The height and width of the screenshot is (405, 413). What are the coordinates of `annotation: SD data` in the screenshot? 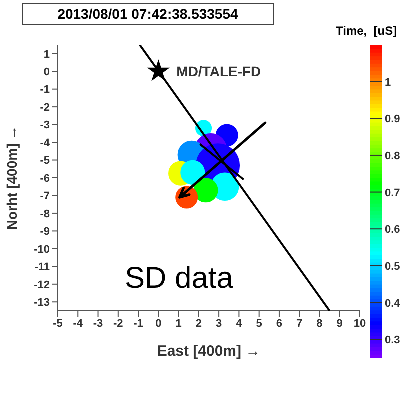 It's located at (179, 279).